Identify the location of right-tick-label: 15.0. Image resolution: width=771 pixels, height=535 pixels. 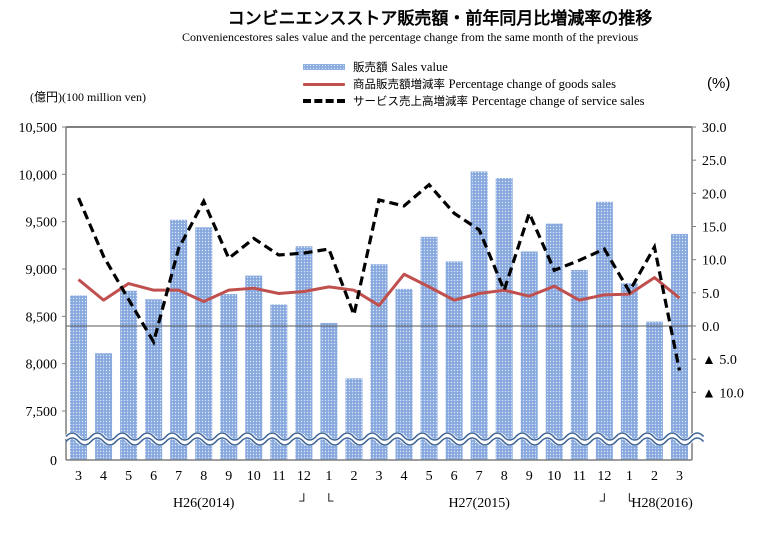
(714, 228).